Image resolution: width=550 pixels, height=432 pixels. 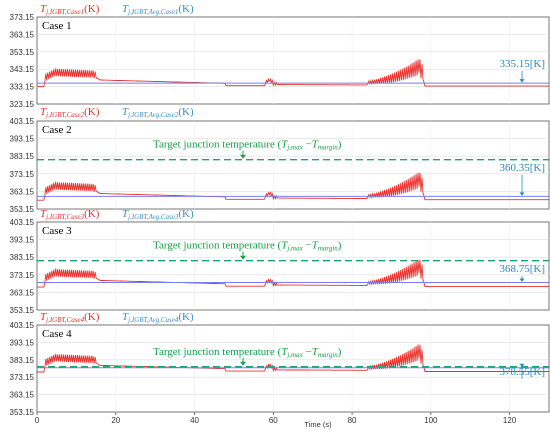 I want to click on x-tick-label: 20, so click(x=115, y=420).